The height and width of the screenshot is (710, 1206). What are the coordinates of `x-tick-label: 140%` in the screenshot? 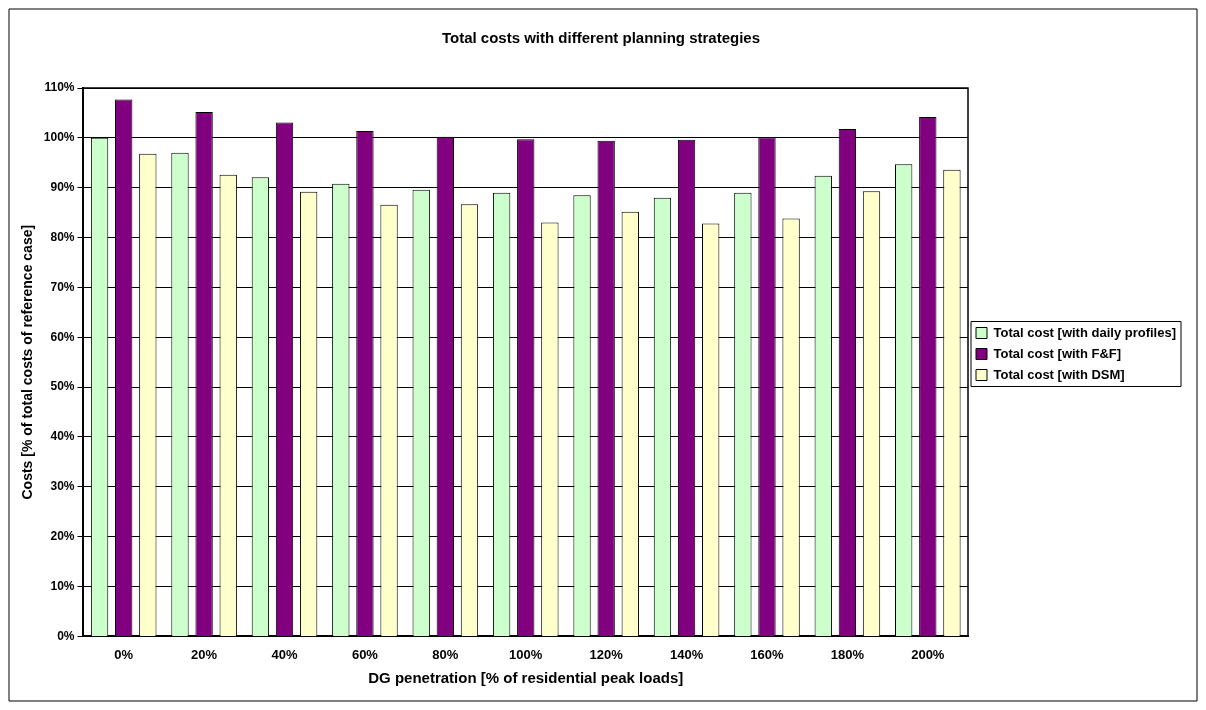 It's located at (686, 654).